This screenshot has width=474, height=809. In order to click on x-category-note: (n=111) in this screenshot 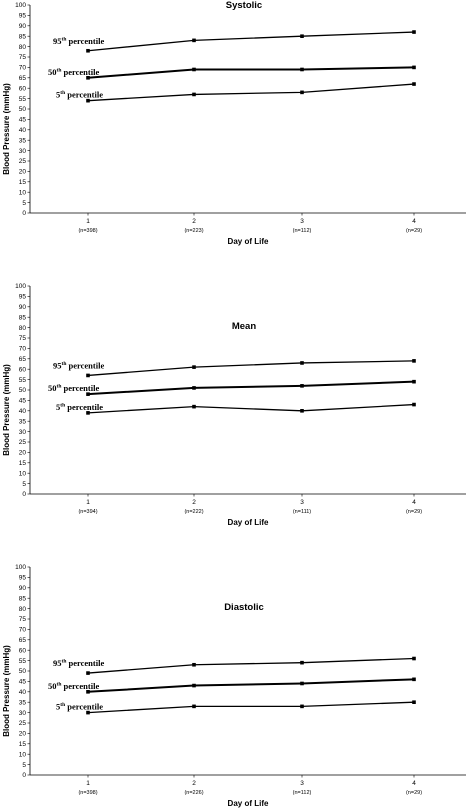, I will do `click(302, 512)`.